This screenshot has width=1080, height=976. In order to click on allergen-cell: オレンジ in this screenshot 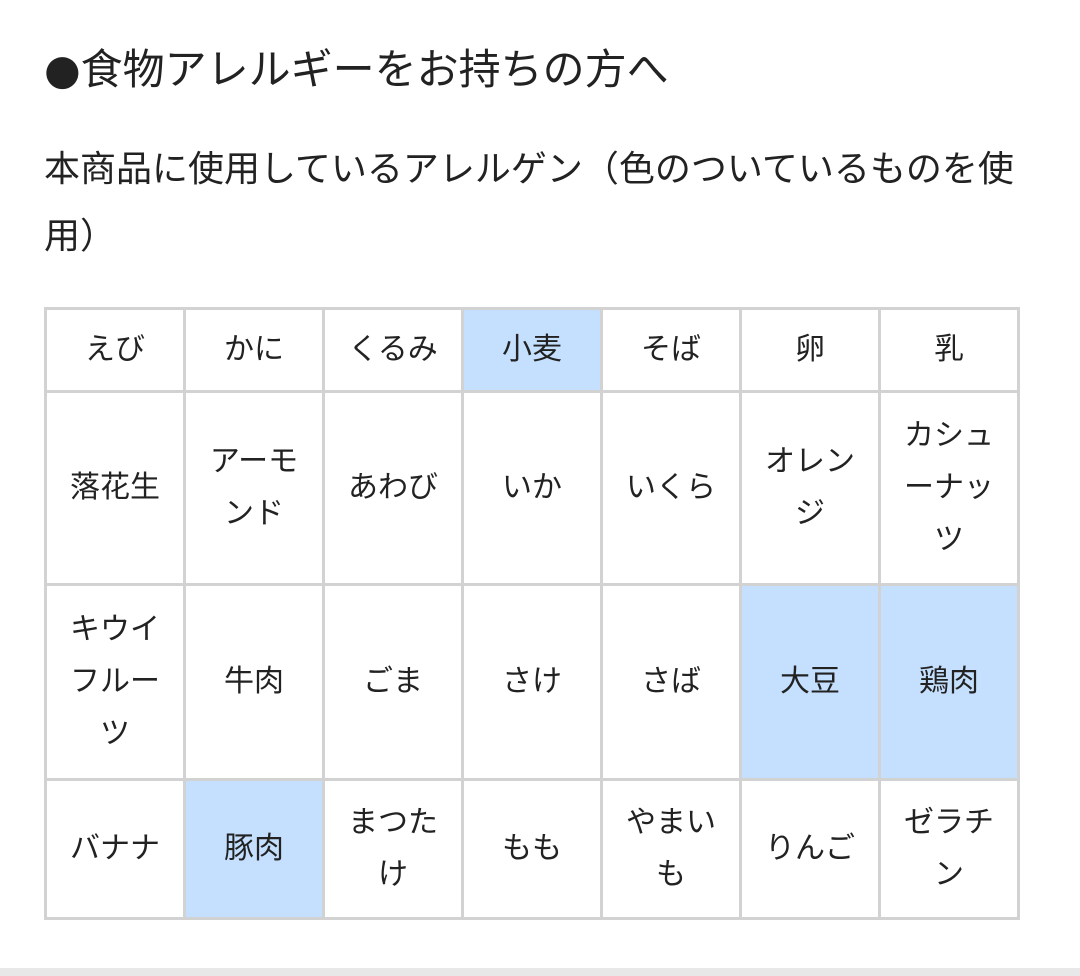, I will do `click(810, 488)`.